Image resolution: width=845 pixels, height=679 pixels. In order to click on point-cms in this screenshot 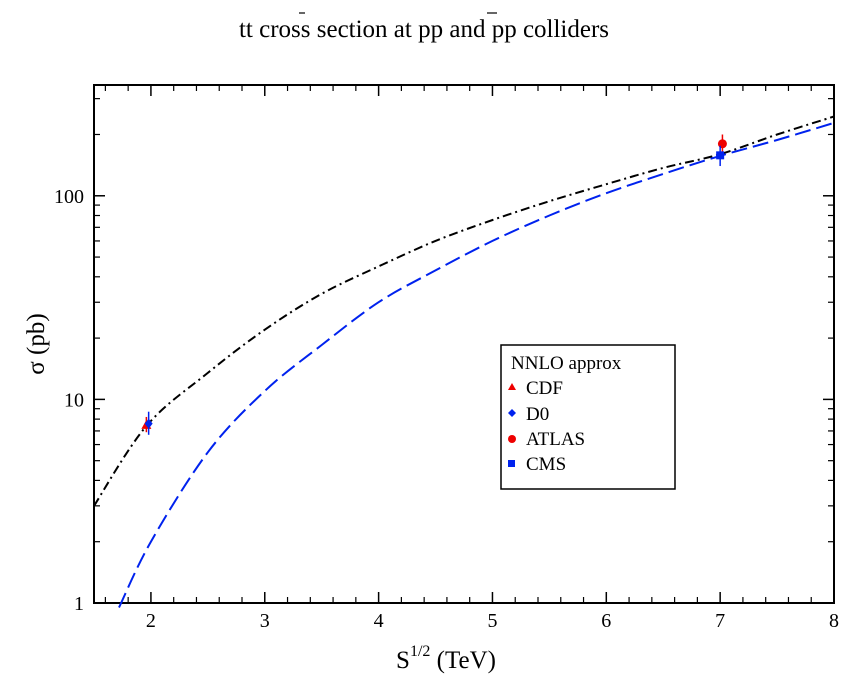, I will do `click(720, 155)`.